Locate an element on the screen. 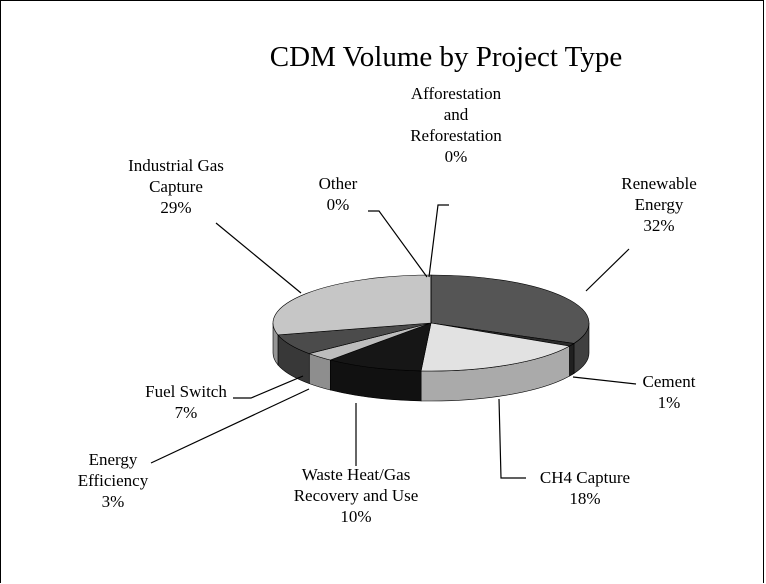 Image resolution: width=766 pixels, height=584 pixels. slice-name: CH4 Capture is located at coordinates (585, 477).